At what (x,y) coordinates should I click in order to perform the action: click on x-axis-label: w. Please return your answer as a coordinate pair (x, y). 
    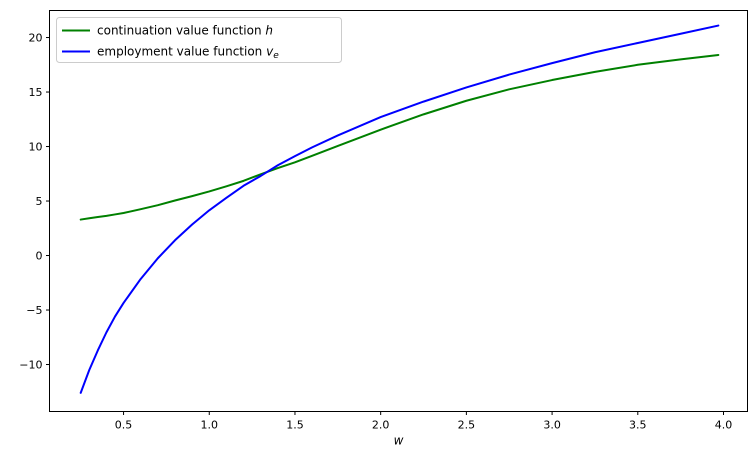
    Looking at the image, I should click on (399, 441).